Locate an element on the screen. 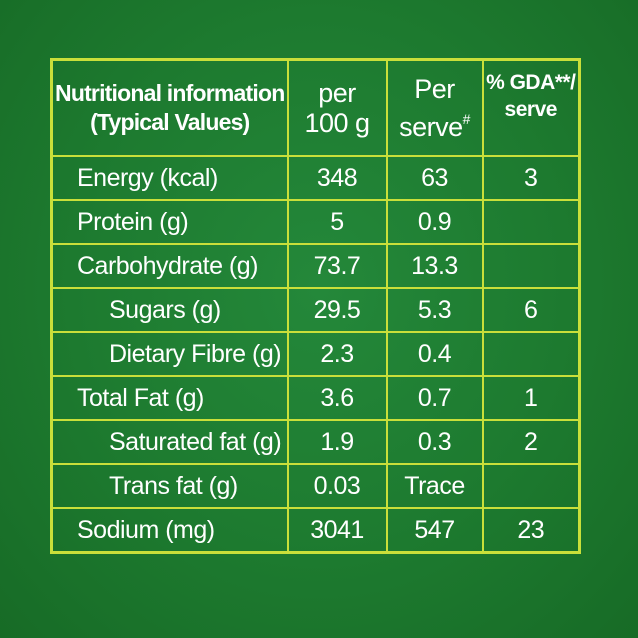 The image size is (638, 638). per-100g-value: 29.5 is located at coordinates (337, 310).